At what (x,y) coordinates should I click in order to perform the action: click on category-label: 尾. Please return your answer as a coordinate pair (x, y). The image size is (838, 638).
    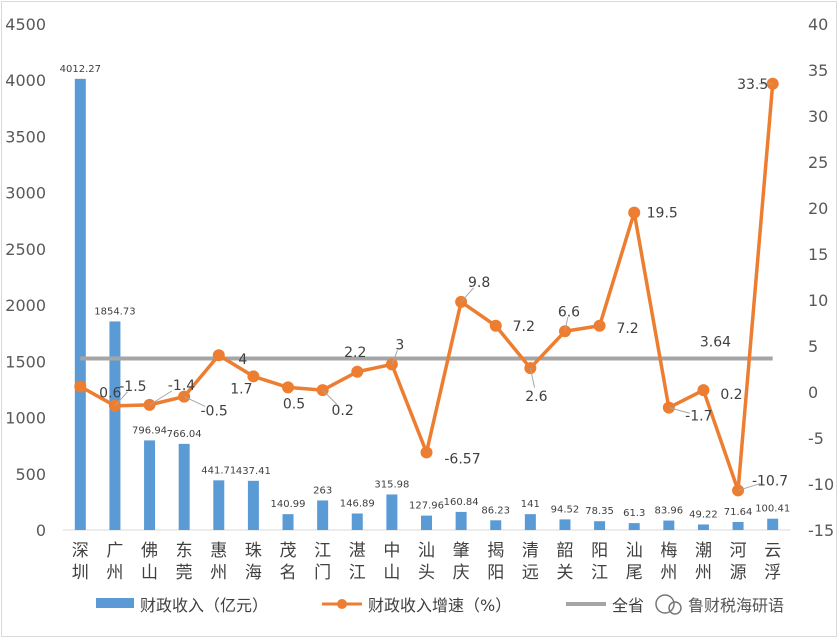
    Looking at the image, I should click on (634, 573).